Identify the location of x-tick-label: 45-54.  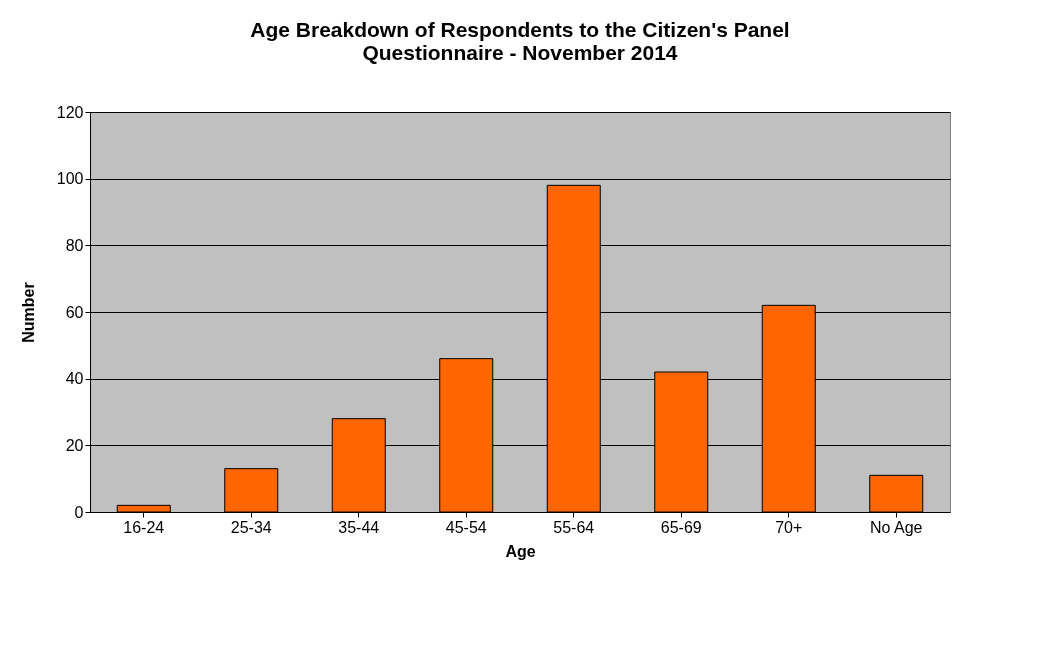
(466, 527).